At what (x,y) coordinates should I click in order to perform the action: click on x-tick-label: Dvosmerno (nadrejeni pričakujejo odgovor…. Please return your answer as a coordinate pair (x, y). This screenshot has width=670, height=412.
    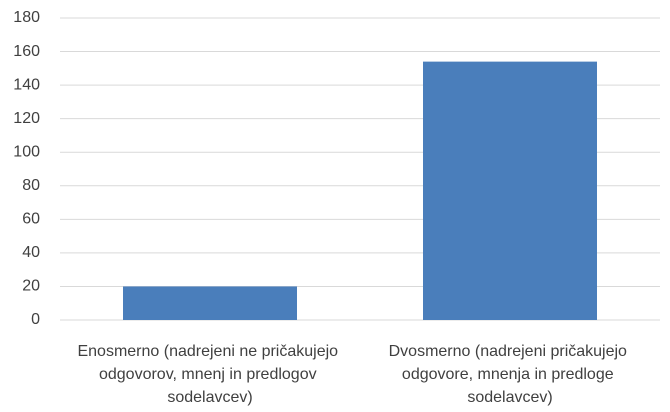
    Looking at the image, I should click on (510, 374).